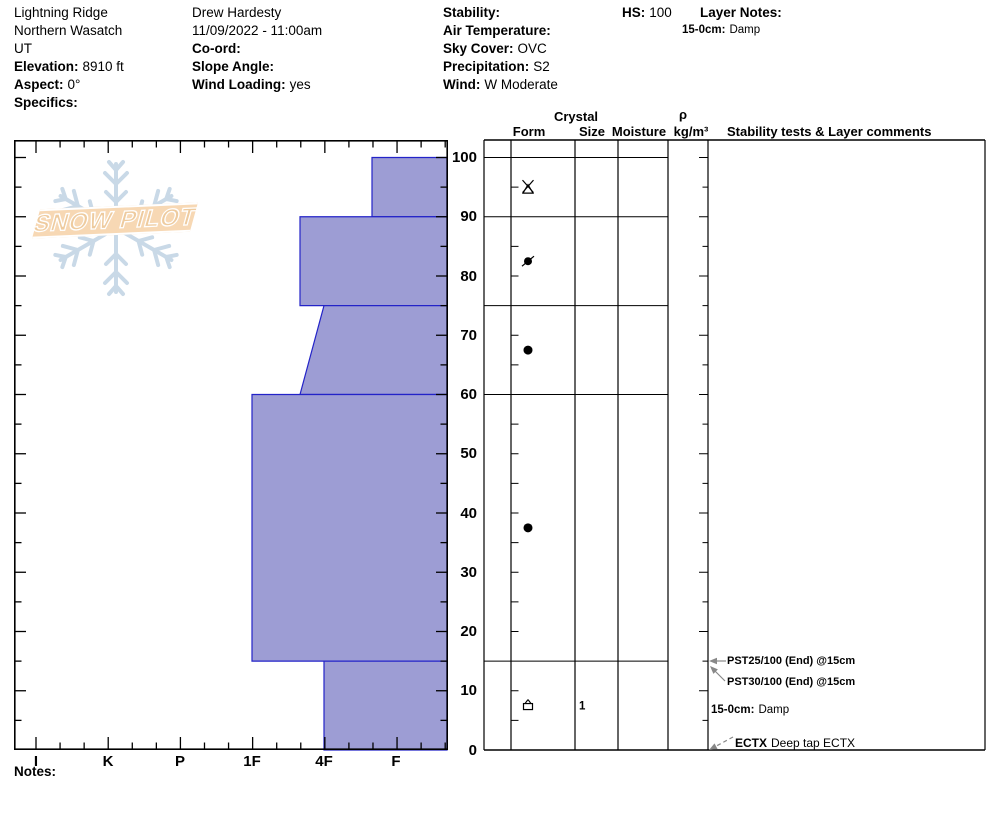 The height and width of the screenshot is (840, 994). What do you see at coordinates (252, 761) in the screenshot?
I see `hardness-tick-label: 1F` at bounding box center [252, 761].